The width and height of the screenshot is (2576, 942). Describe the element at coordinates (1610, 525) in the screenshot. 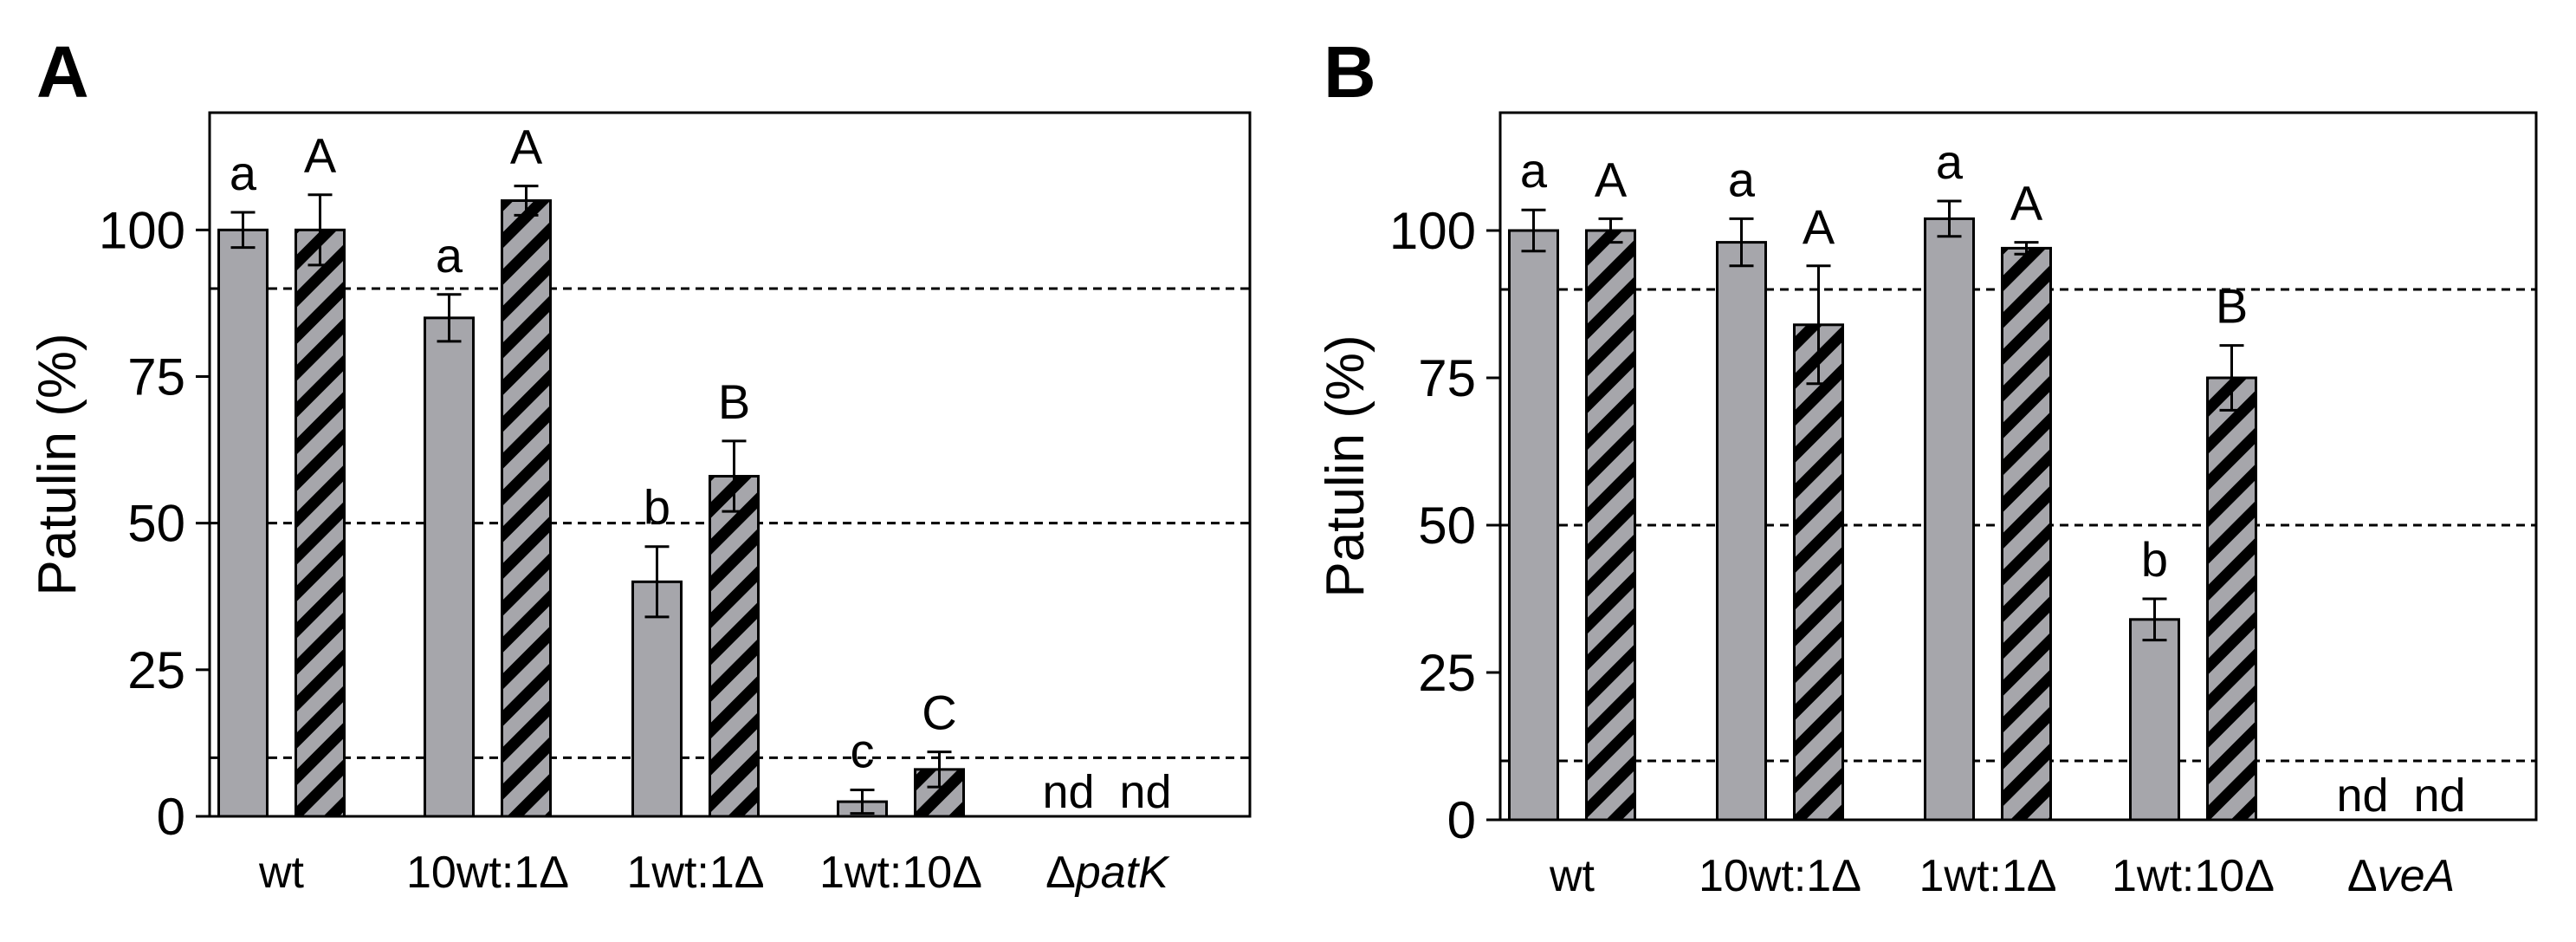

I see `panel-b-bar-hatched-wt` at that location.